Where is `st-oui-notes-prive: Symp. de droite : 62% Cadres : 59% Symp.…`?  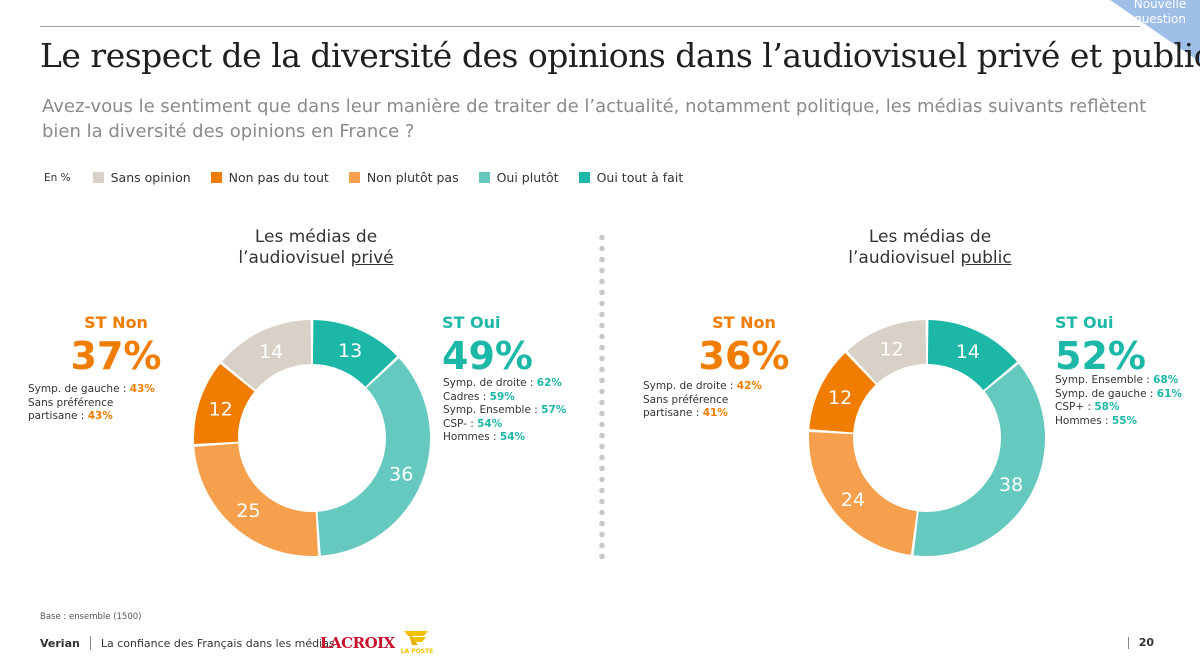 st-oui-notes-prive: Symp. de droite : 62% Cadres : 59% Symp.… is located at coordinates (505, 410).